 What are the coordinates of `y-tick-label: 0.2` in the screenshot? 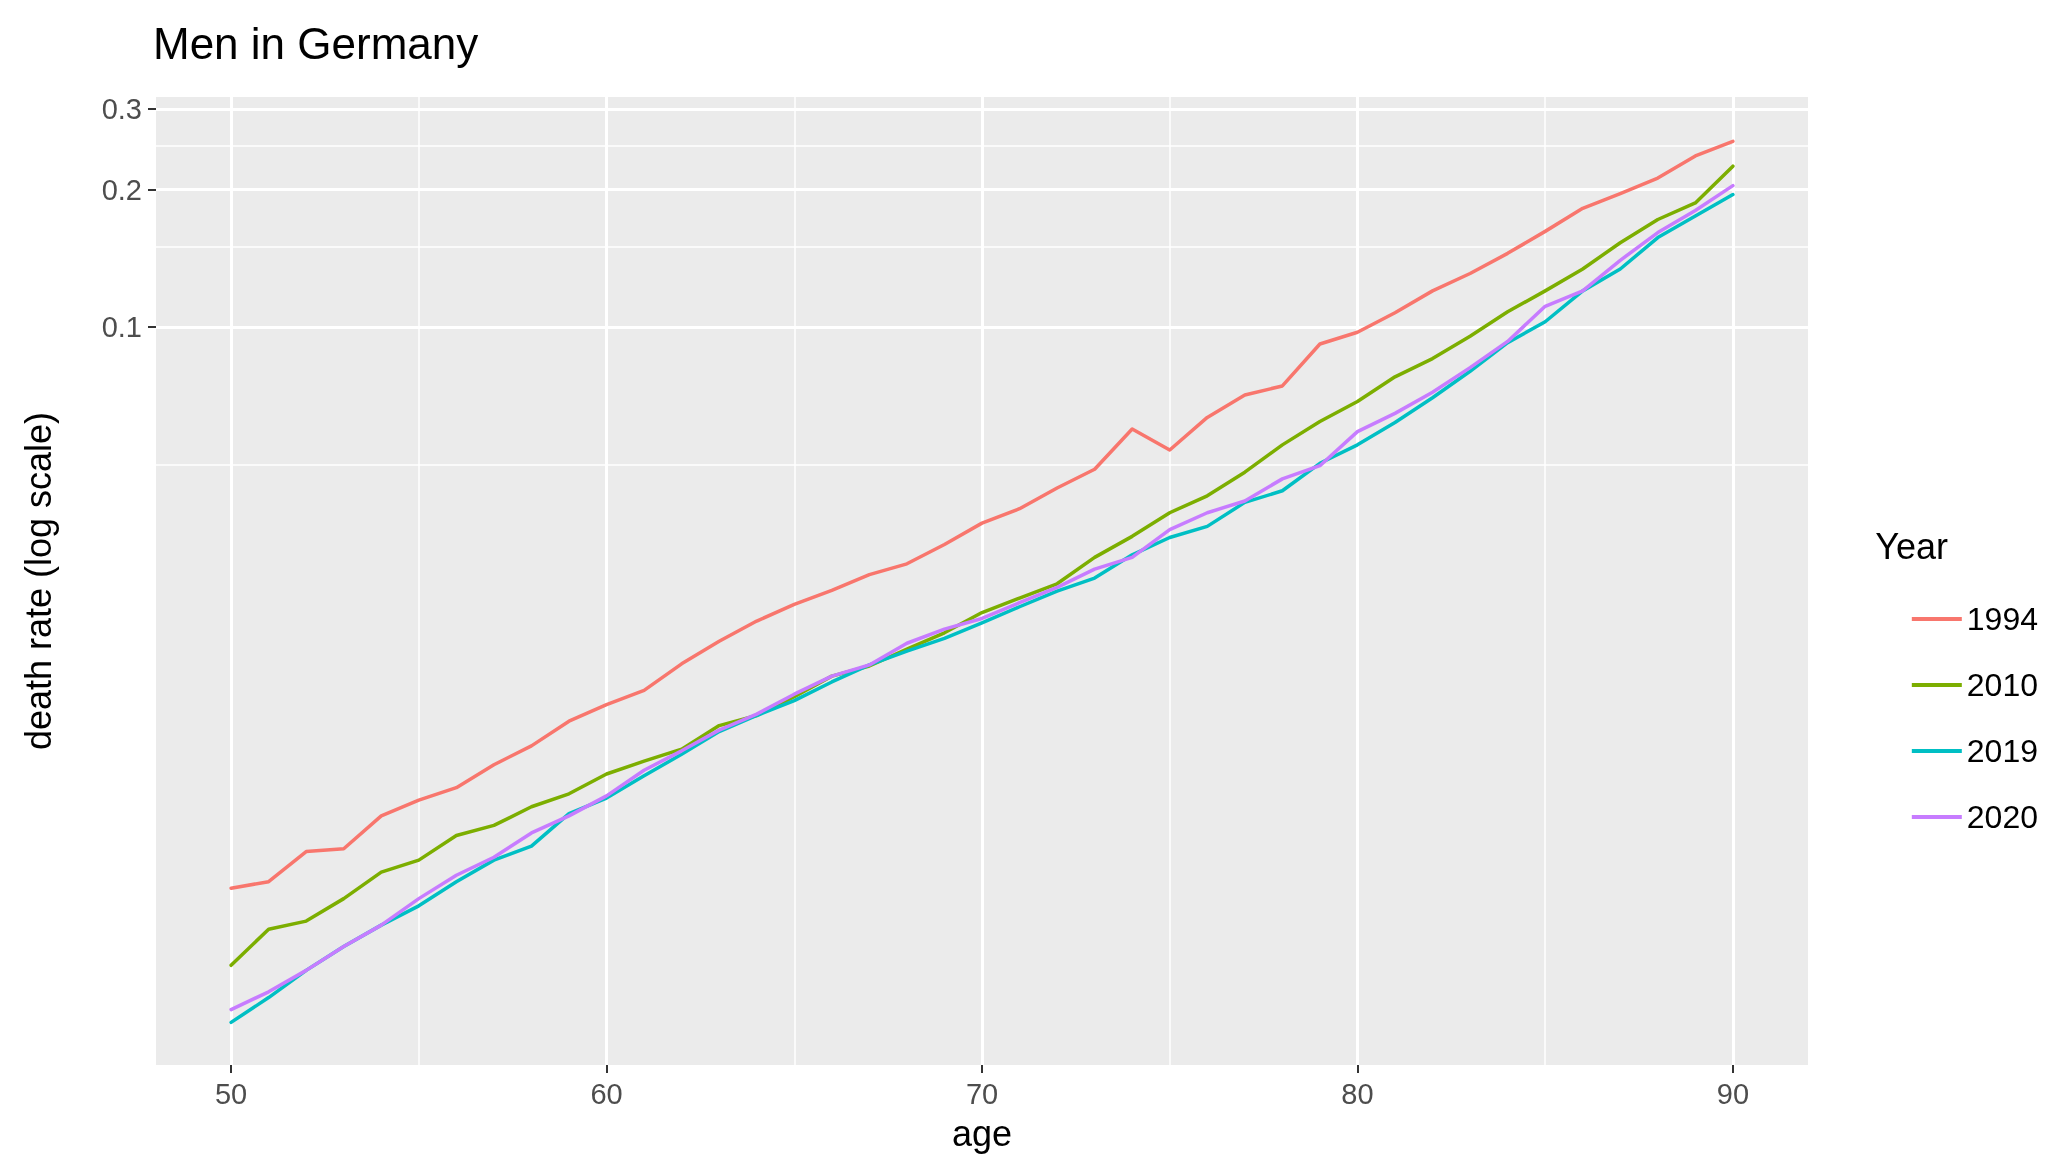 It's located at (121, 189).